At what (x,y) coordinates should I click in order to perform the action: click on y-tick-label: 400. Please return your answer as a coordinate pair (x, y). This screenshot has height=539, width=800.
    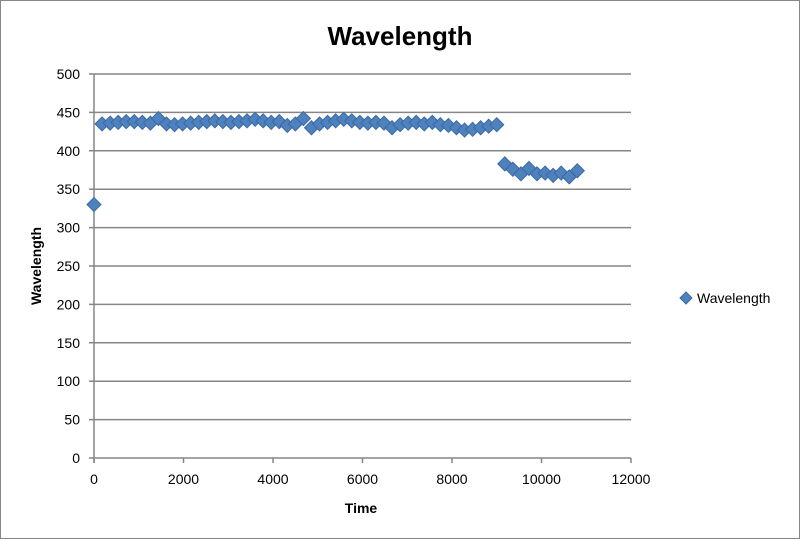
    Looking at the image, I should click on (69, 151).